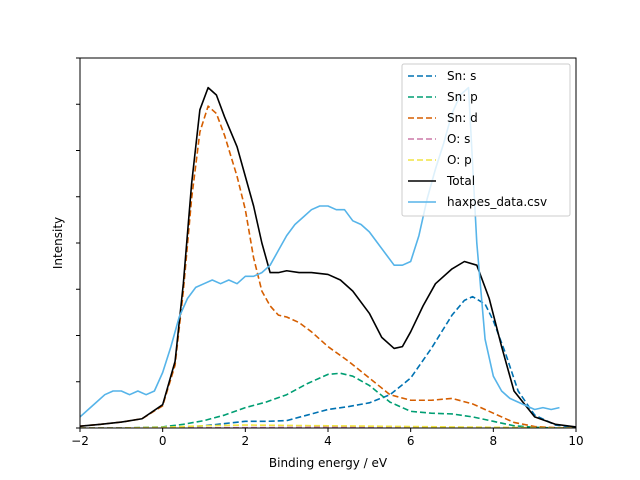  What do you see at coordinates (328, 463) in the screenshot?
I see `x-axis-label: Binding energy / eV` at bounding box center [328, 463].